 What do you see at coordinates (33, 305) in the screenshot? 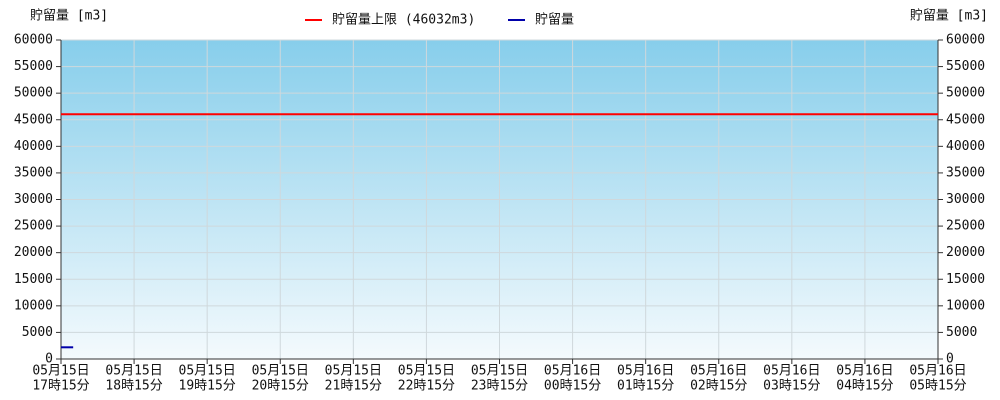
I see `y-tick-label: 10000` at bounding box center [33, 305].